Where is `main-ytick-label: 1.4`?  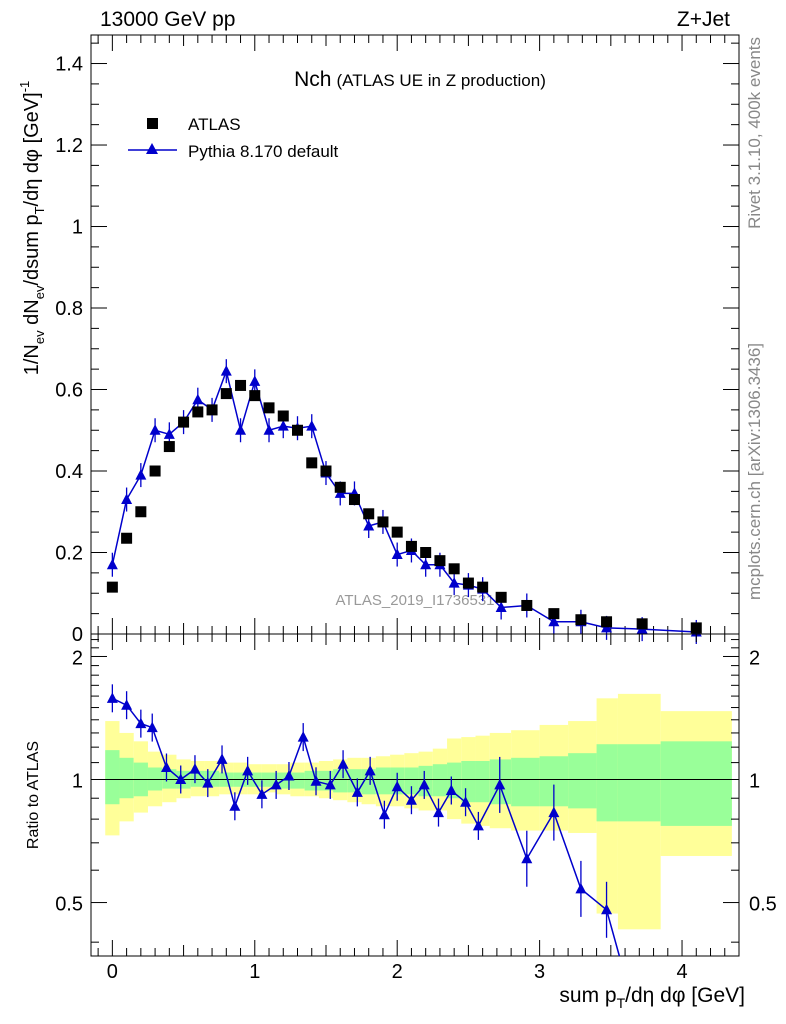 main-ytick-label: 1.4 is located at coordinates (69, 65).